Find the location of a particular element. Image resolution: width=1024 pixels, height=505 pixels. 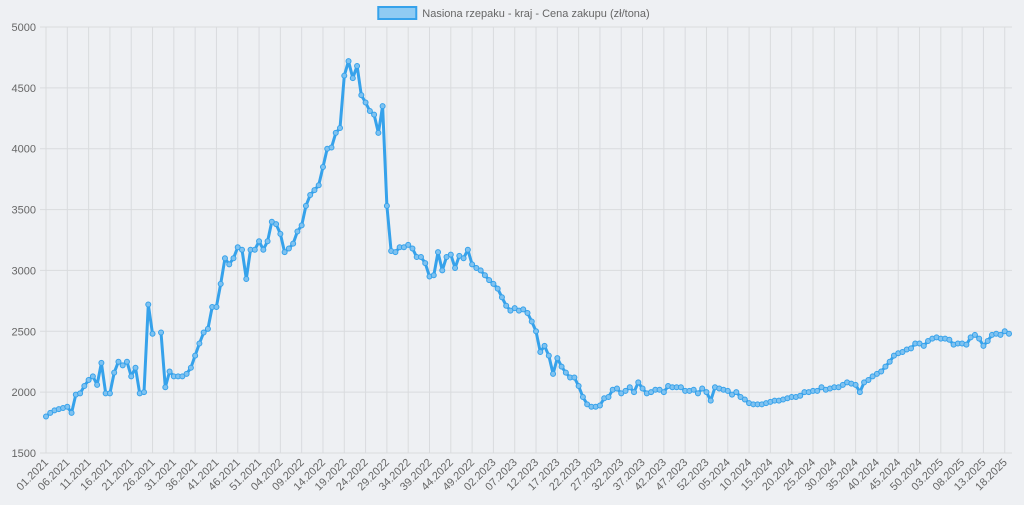

y-tick-label: 3000 is located at coordinates (24, 271).